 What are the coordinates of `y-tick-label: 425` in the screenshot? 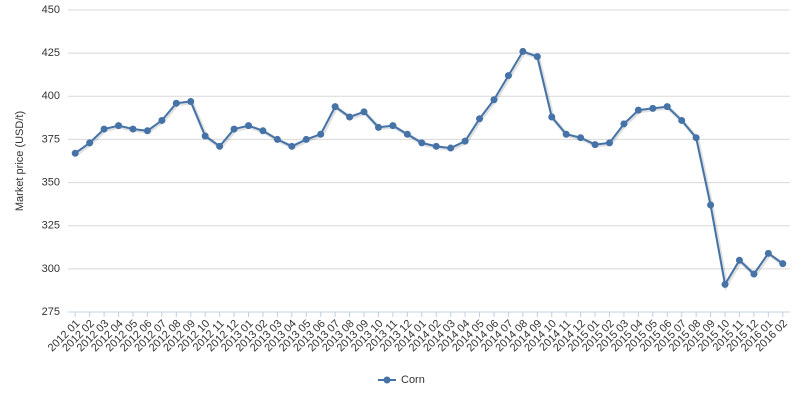 It's located at (51, 53).